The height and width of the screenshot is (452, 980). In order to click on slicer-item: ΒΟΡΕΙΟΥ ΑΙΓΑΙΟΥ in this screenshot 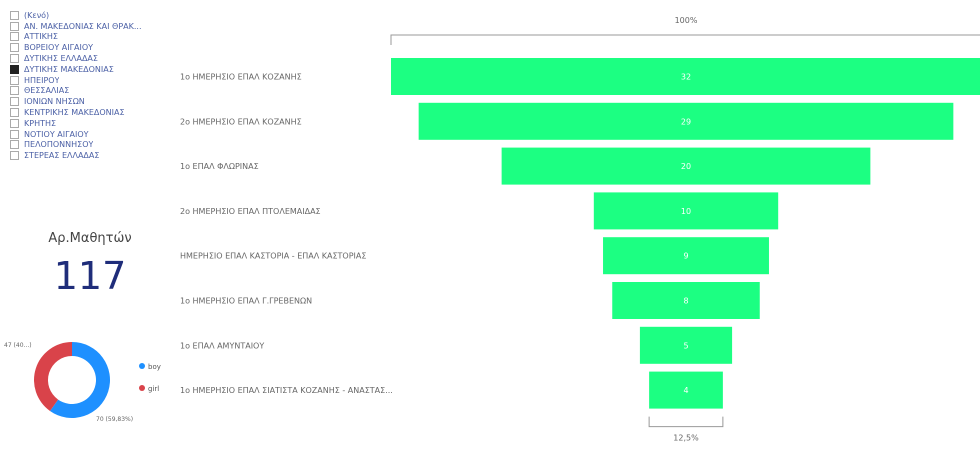, I will do `click(92, 47)`.